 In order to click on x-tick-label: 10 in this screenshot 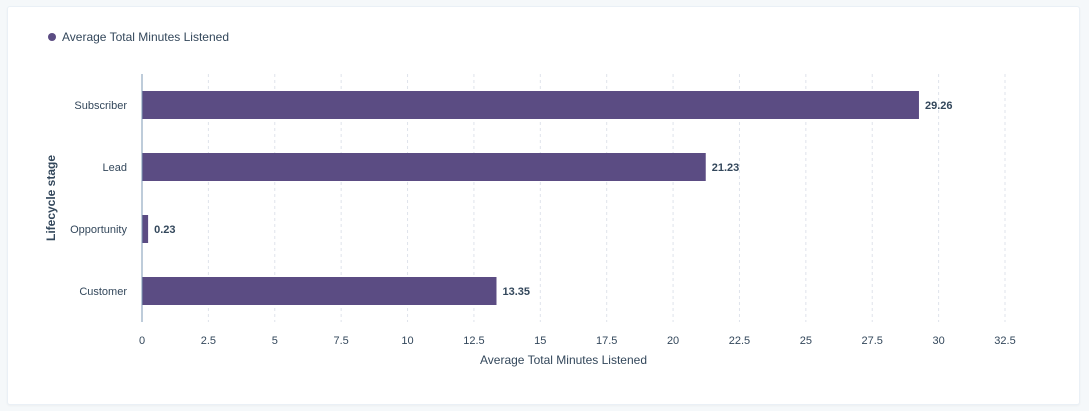, I will do `click(407, 341)`.